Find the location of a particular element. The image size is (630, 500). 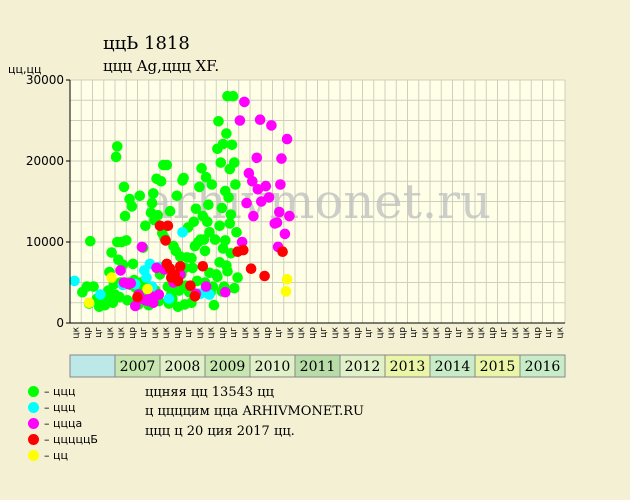

legend-item-5: – цц is located at coordinates (48, 455).